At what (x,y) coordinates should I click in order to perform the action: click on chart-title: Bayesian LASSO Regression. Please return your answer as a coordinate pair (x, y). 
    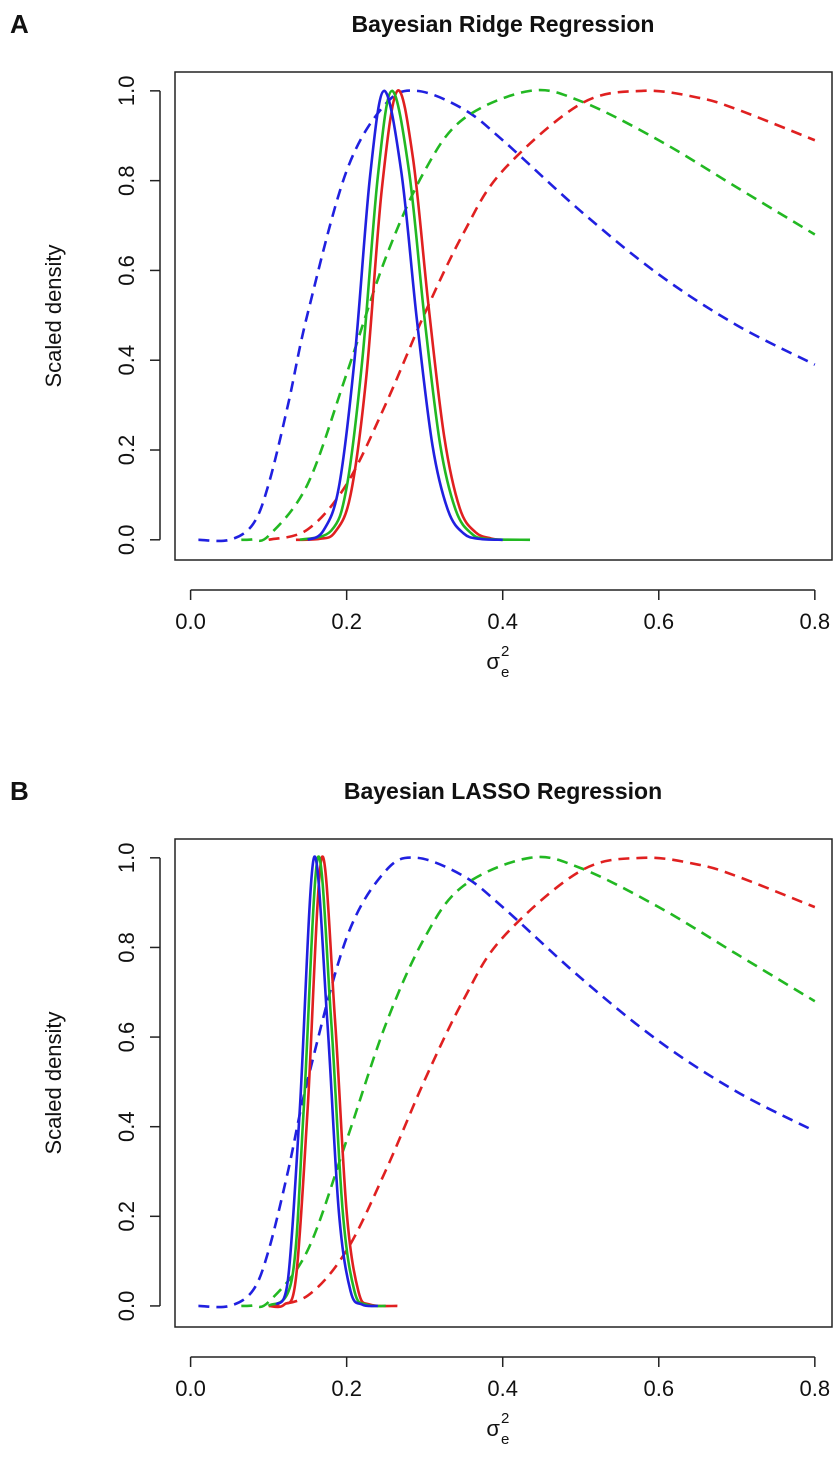
    Looking at the image, I should click on (503, 791).